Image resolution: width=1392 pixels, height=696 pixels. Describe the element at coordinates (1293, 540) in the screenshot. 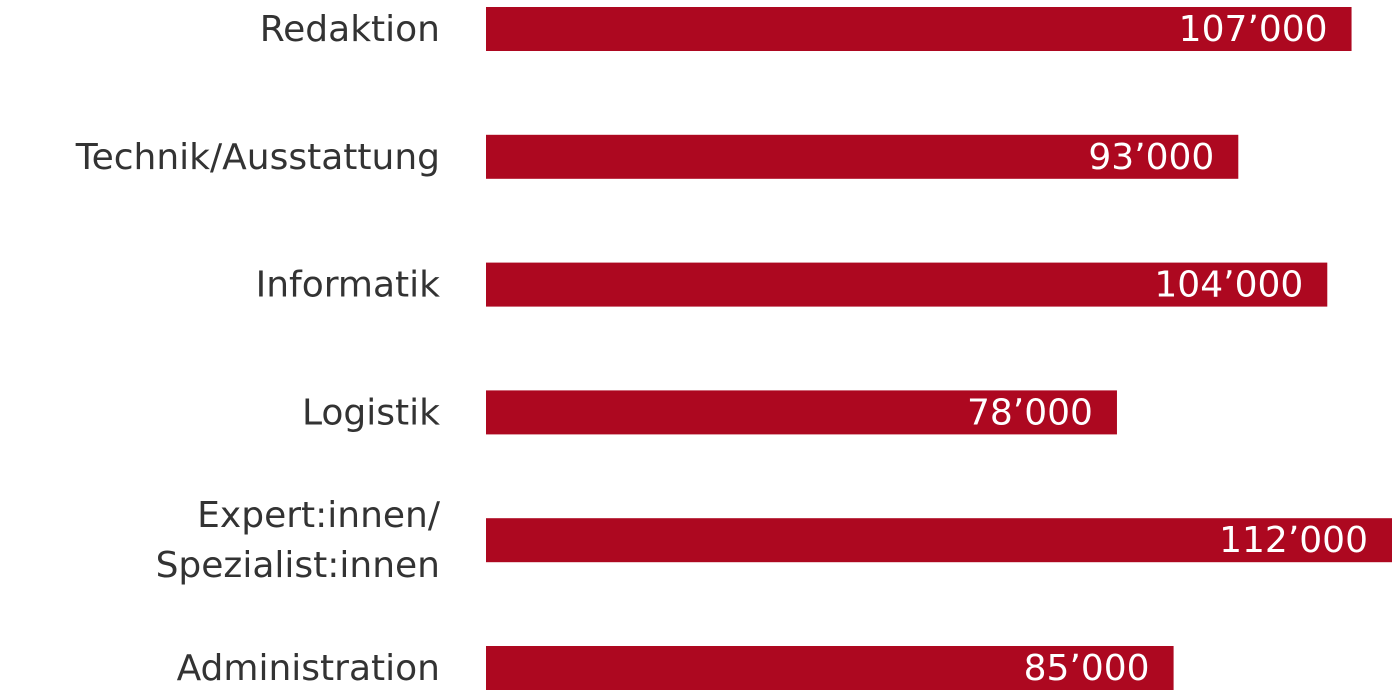

I see `value-label: 112’000` at that location.